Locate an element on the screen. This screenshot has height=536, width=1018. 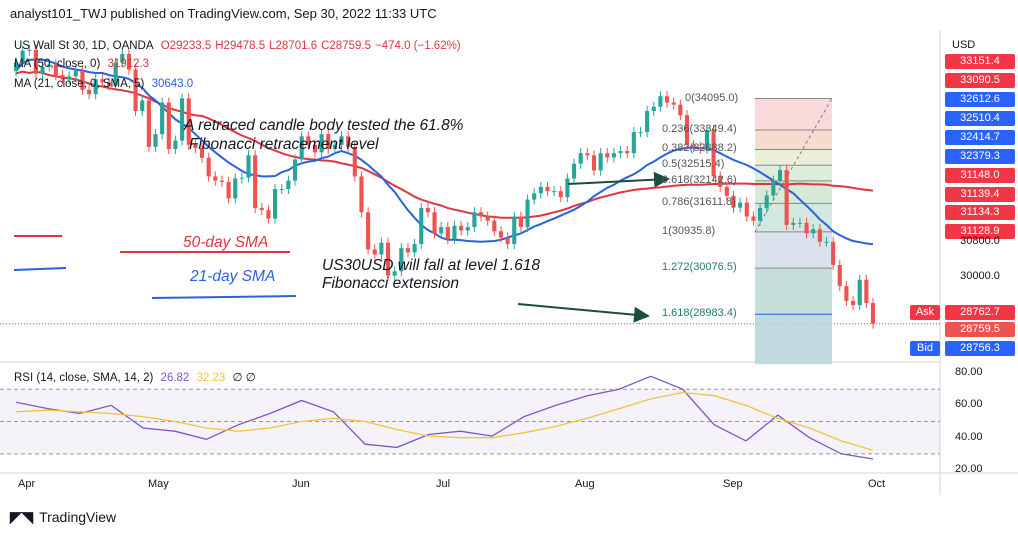
time-tick: Jun is located at coordinates (301, 484).